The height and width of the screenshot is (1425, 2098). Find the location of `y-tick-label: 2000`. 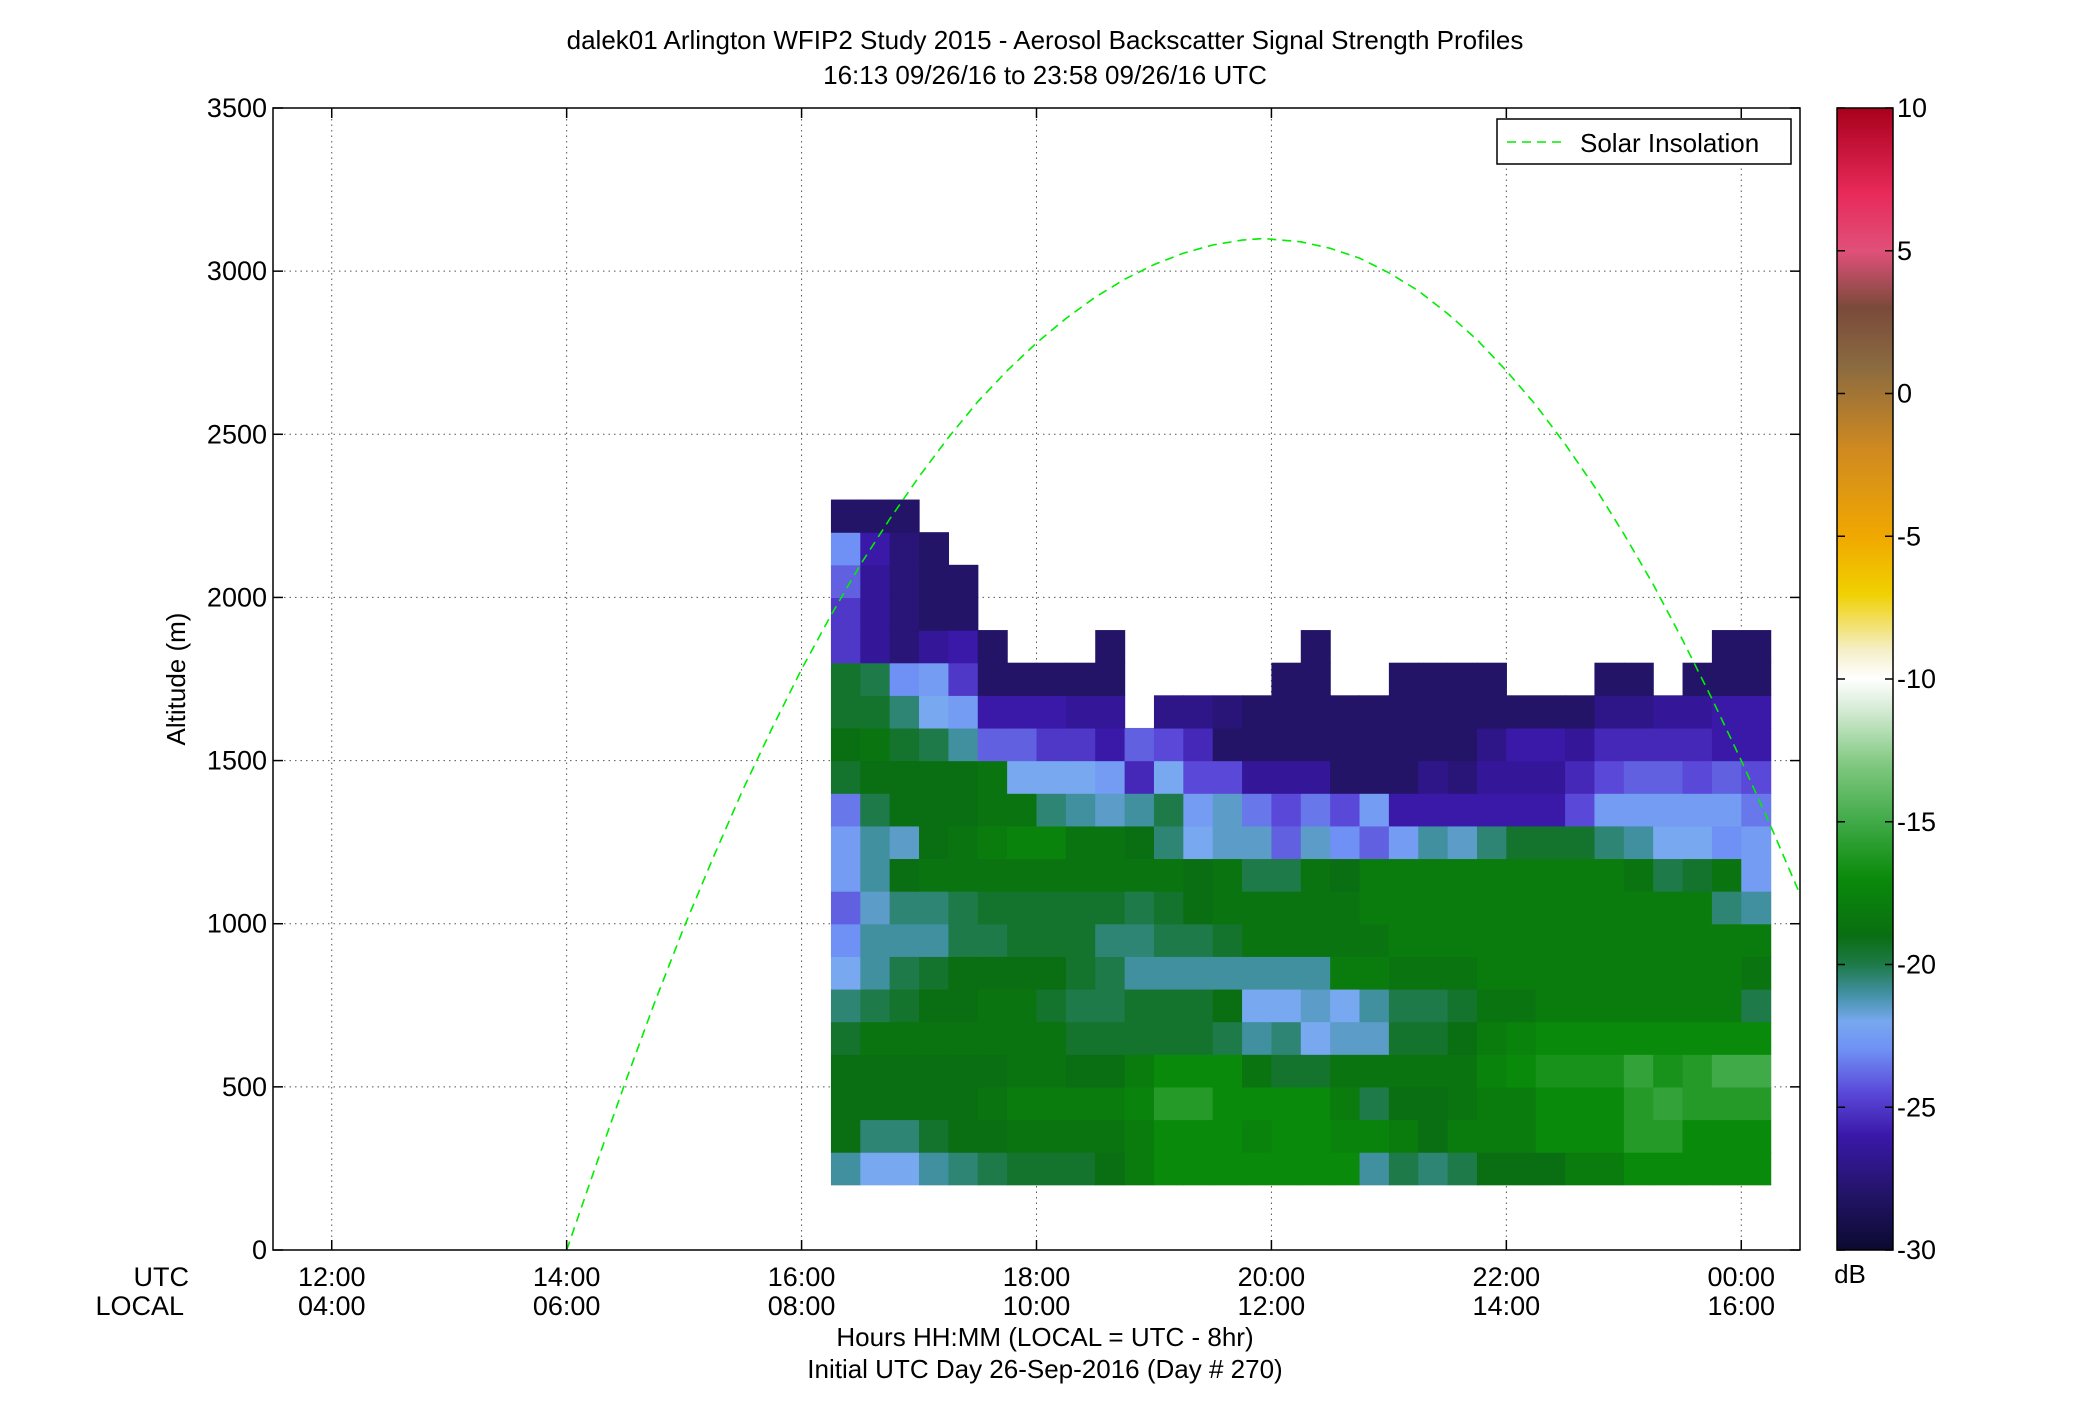

y-tick-label: 2000 is located at coordinates (237, 597).